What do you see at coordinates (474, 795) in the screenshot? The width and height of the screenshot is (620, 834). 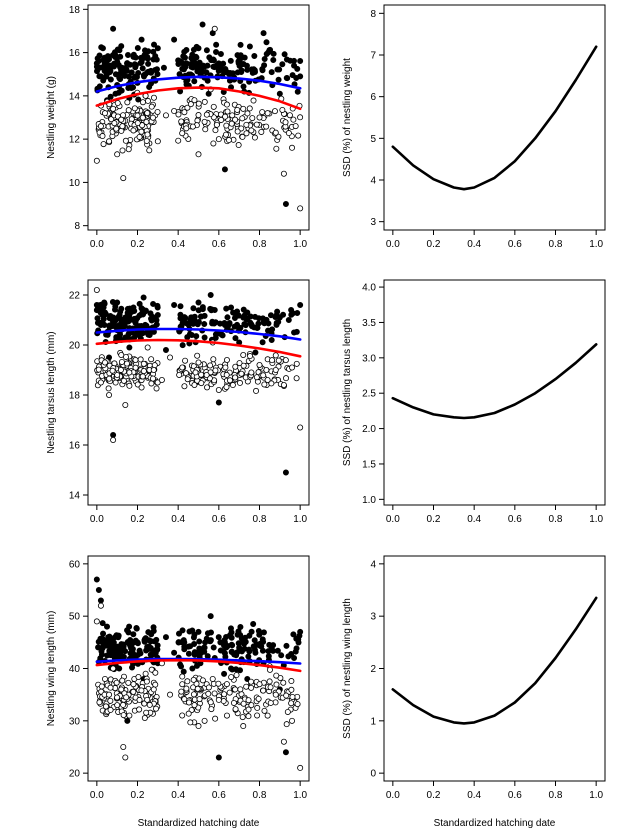 I see `x-tick-label: 0.4` at bounding box center [474, 795].